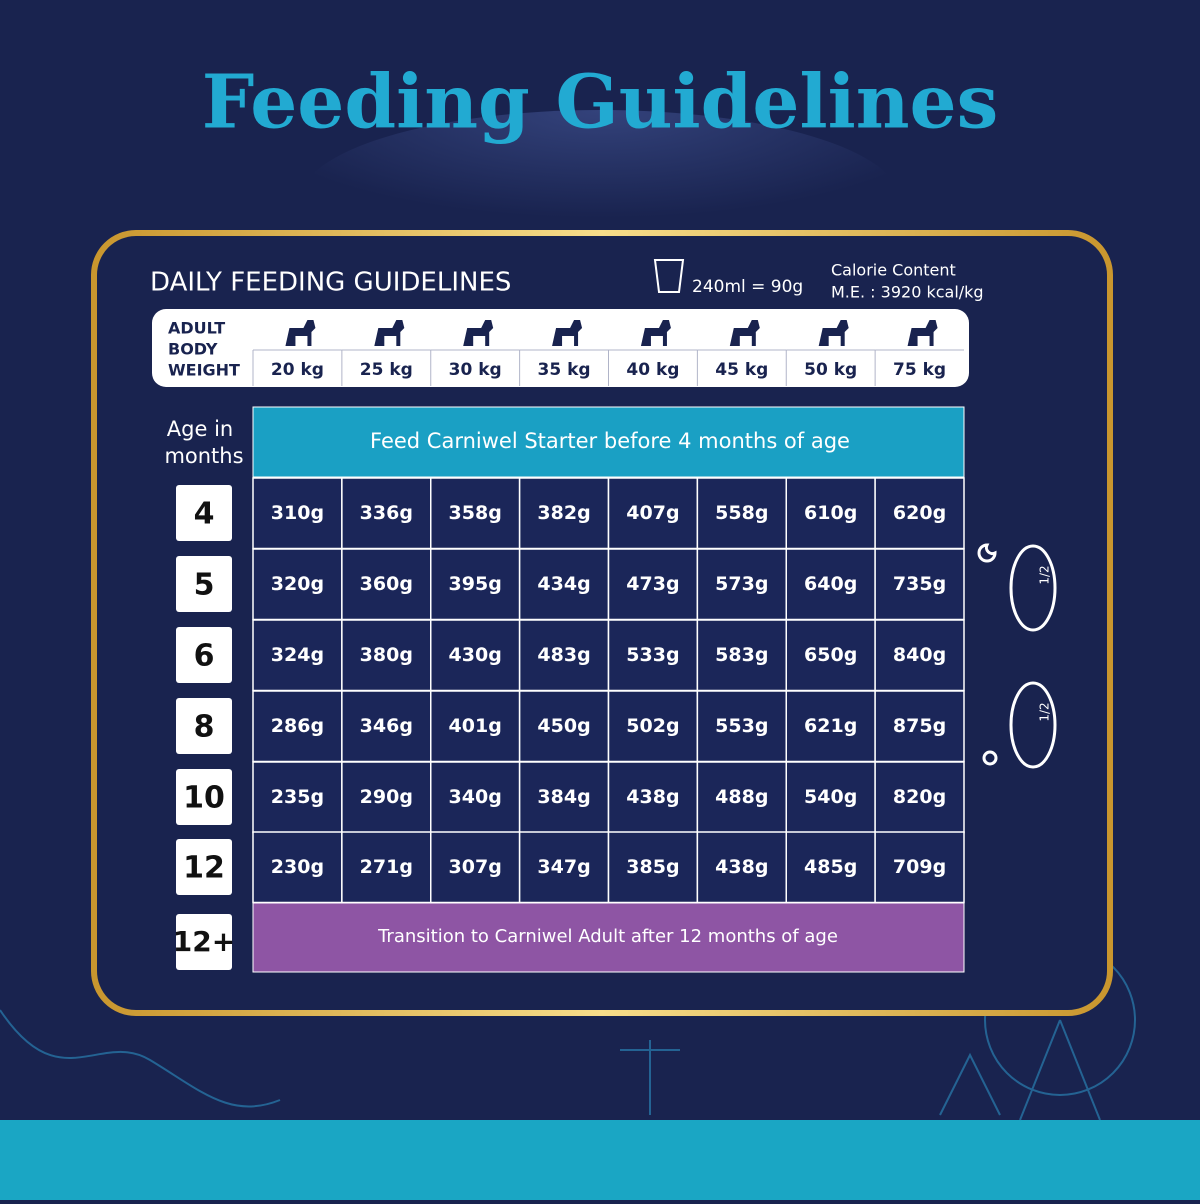  I want to click on cell-value: 450g, so click(563, 726).